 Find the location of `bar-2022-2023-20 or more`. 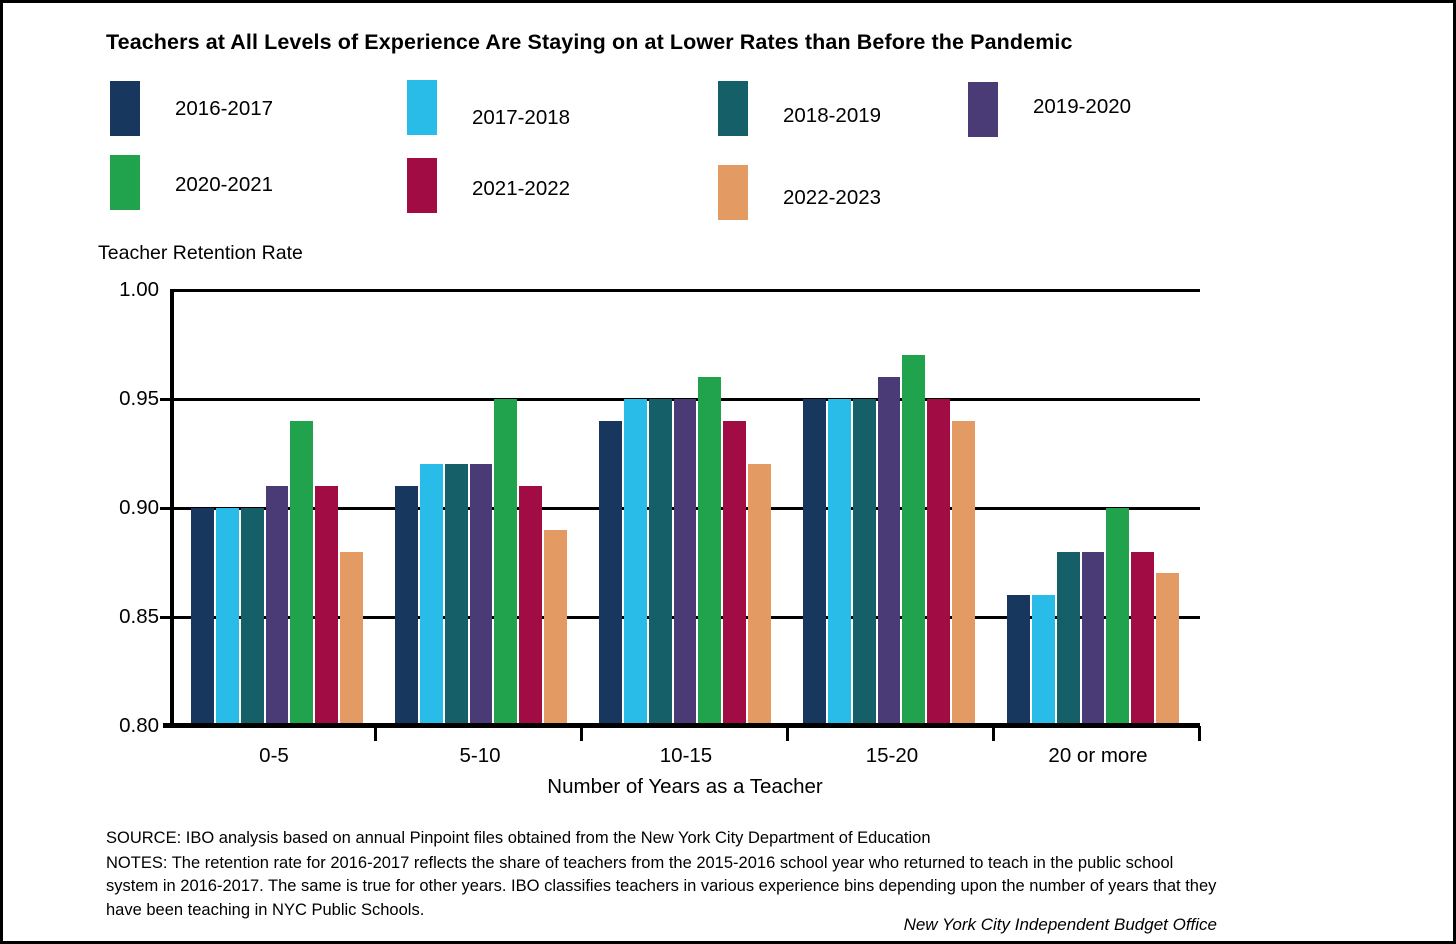

bar-2022-2023-20 or more is located at coordinates (1168, 649).